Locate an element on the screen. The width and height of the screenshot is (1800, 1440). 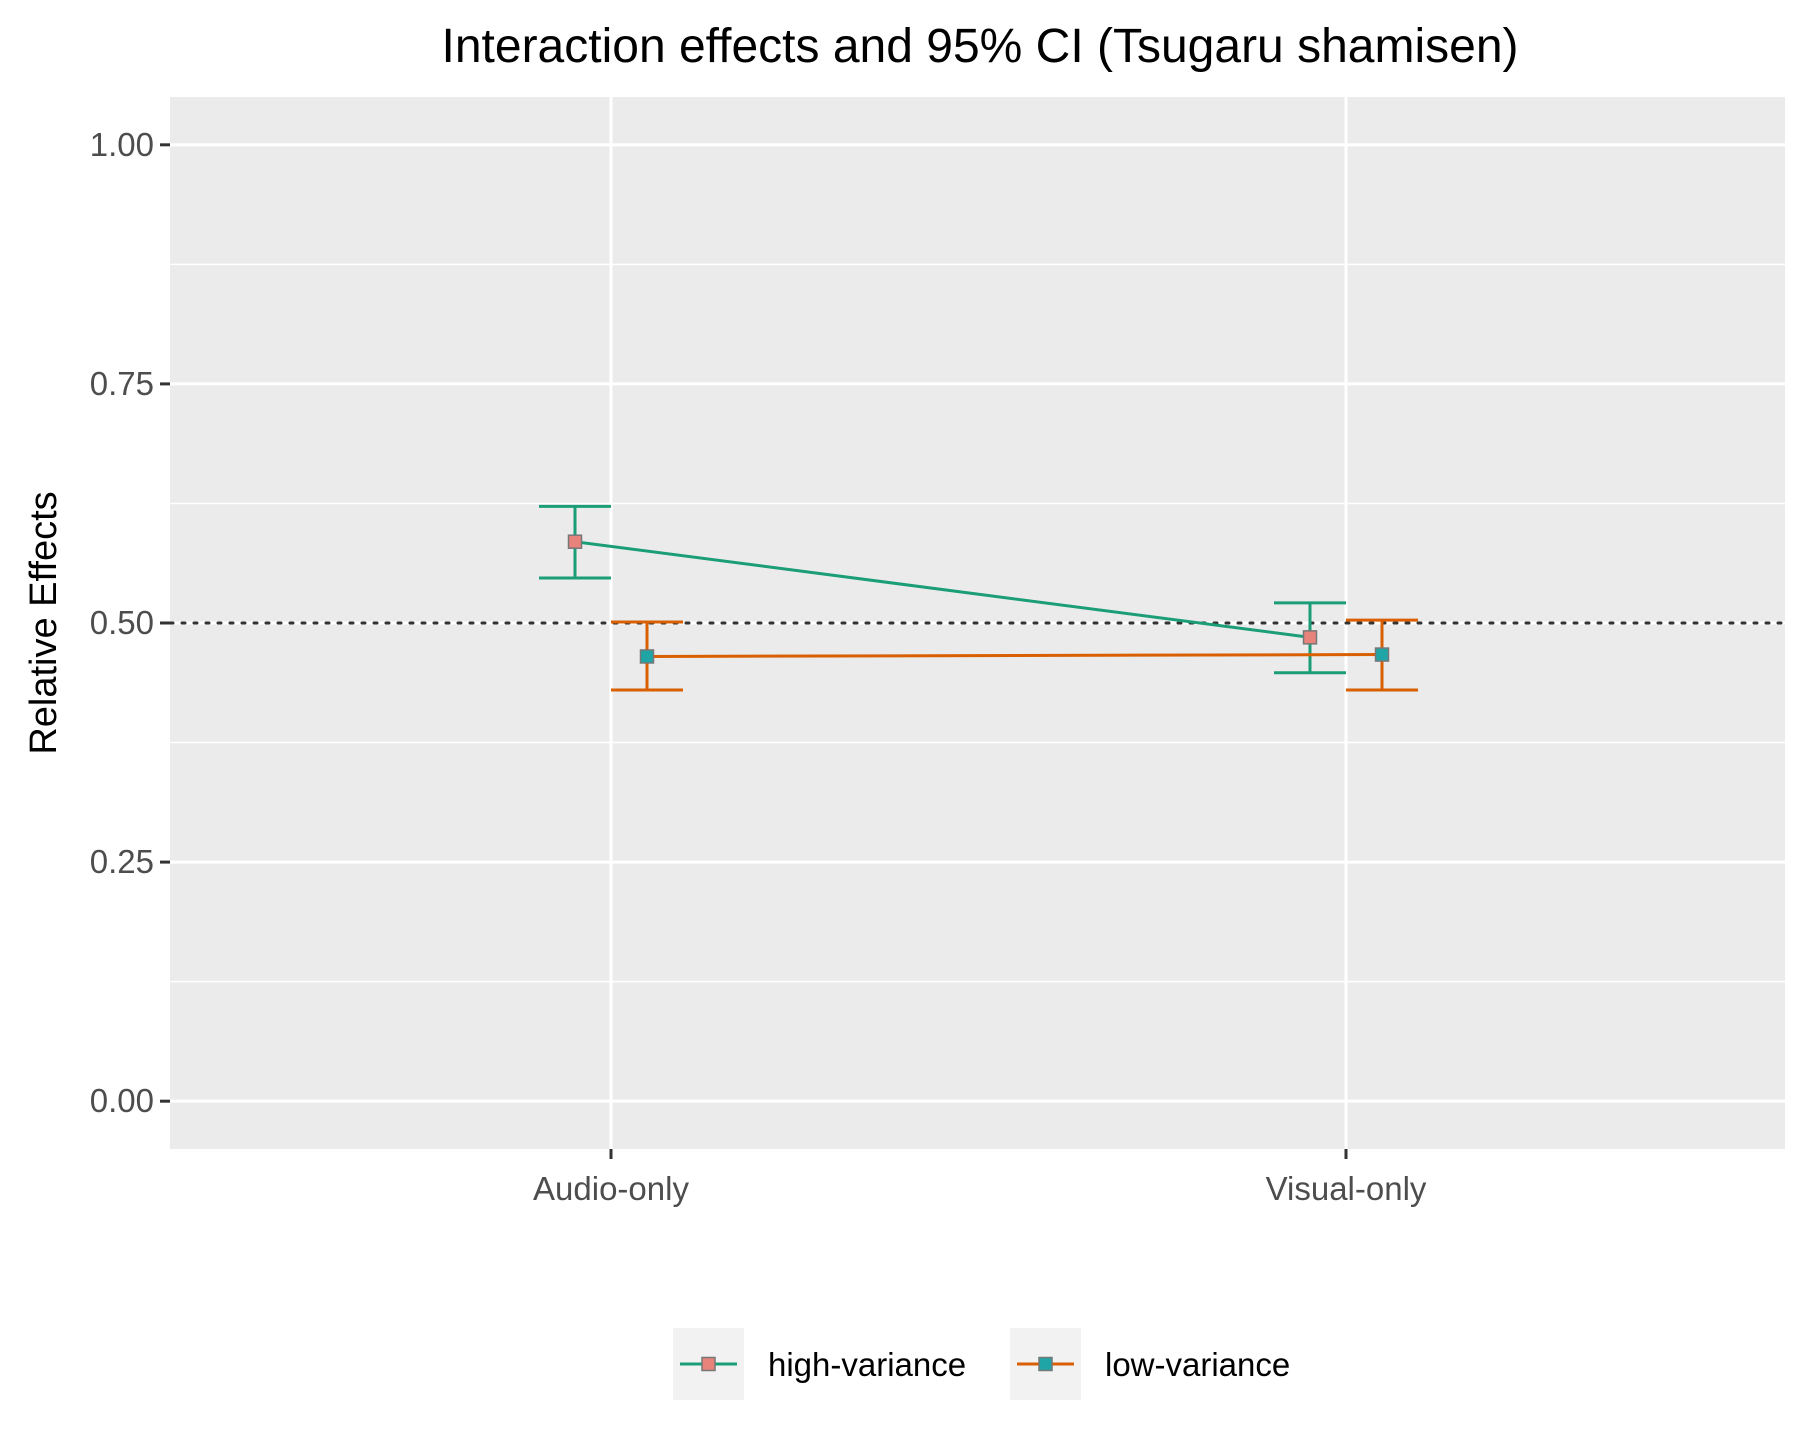
y-tick-label: 0.00 is located at coordinates (122, 1100).